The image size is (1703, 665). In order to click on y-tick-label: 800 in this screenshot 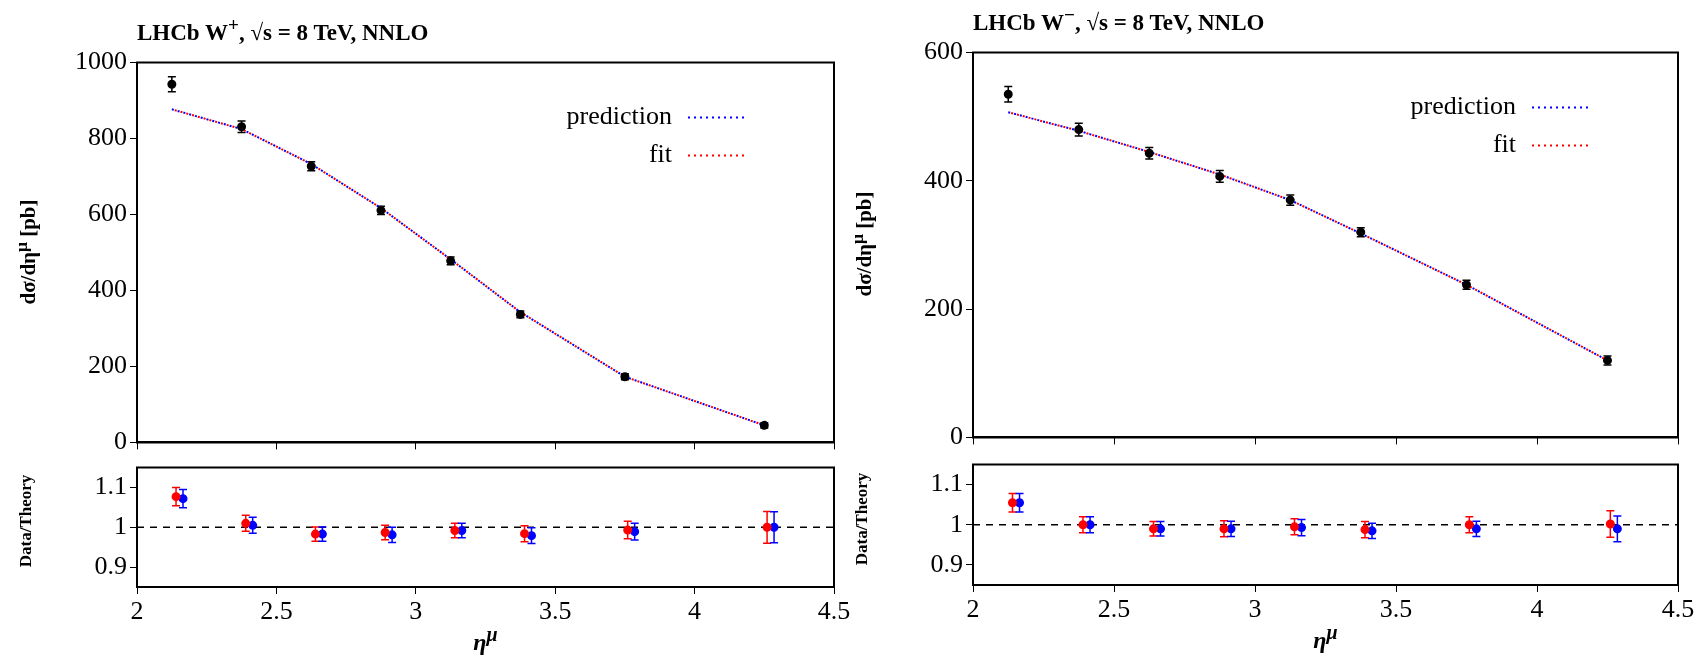, I will do `click(107, 137)`.